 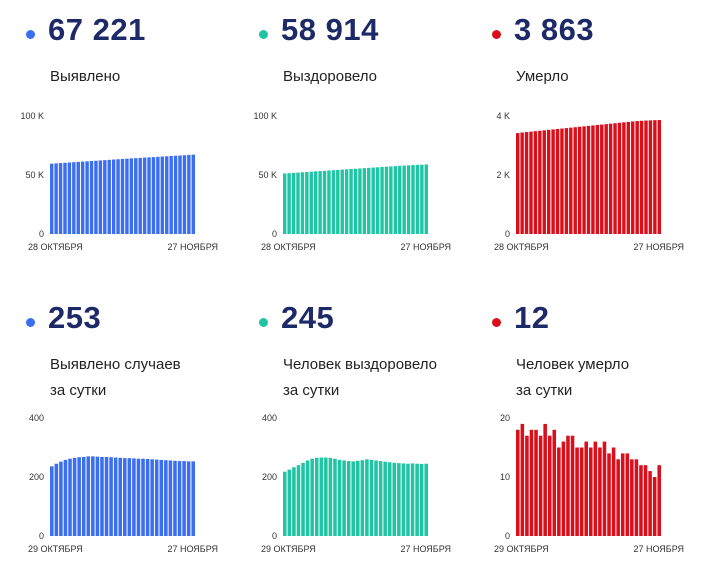 What do you see at coordinates (308, 317) in the screenshot?
I see `headline-value: 245` at bounding box center [308, 317].